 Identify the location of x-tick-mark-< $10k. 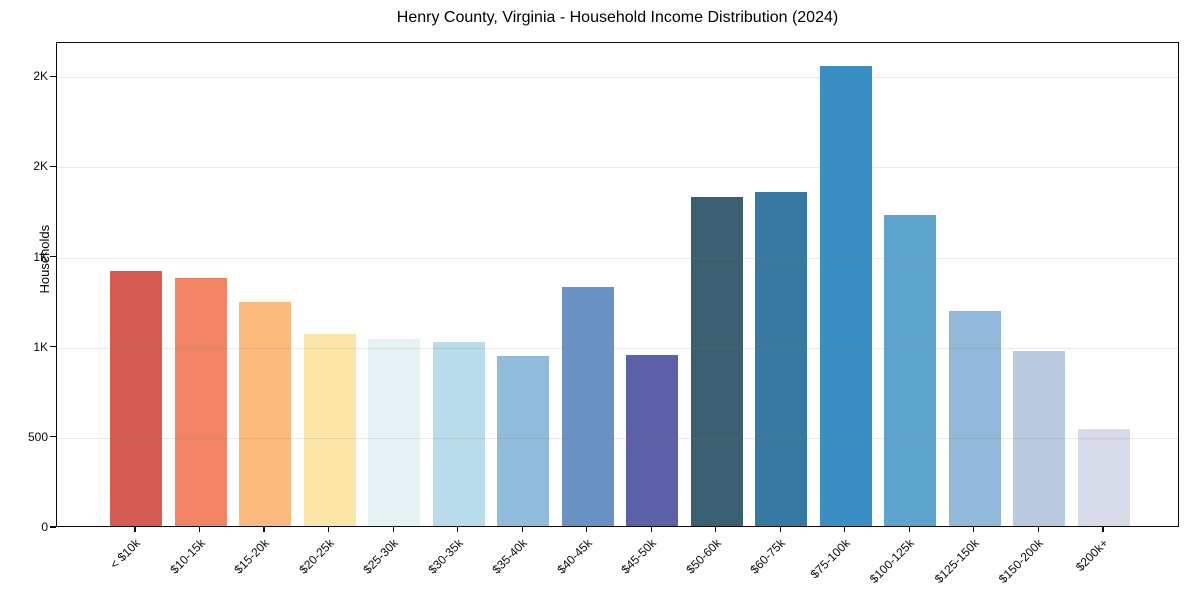
(135, 529).